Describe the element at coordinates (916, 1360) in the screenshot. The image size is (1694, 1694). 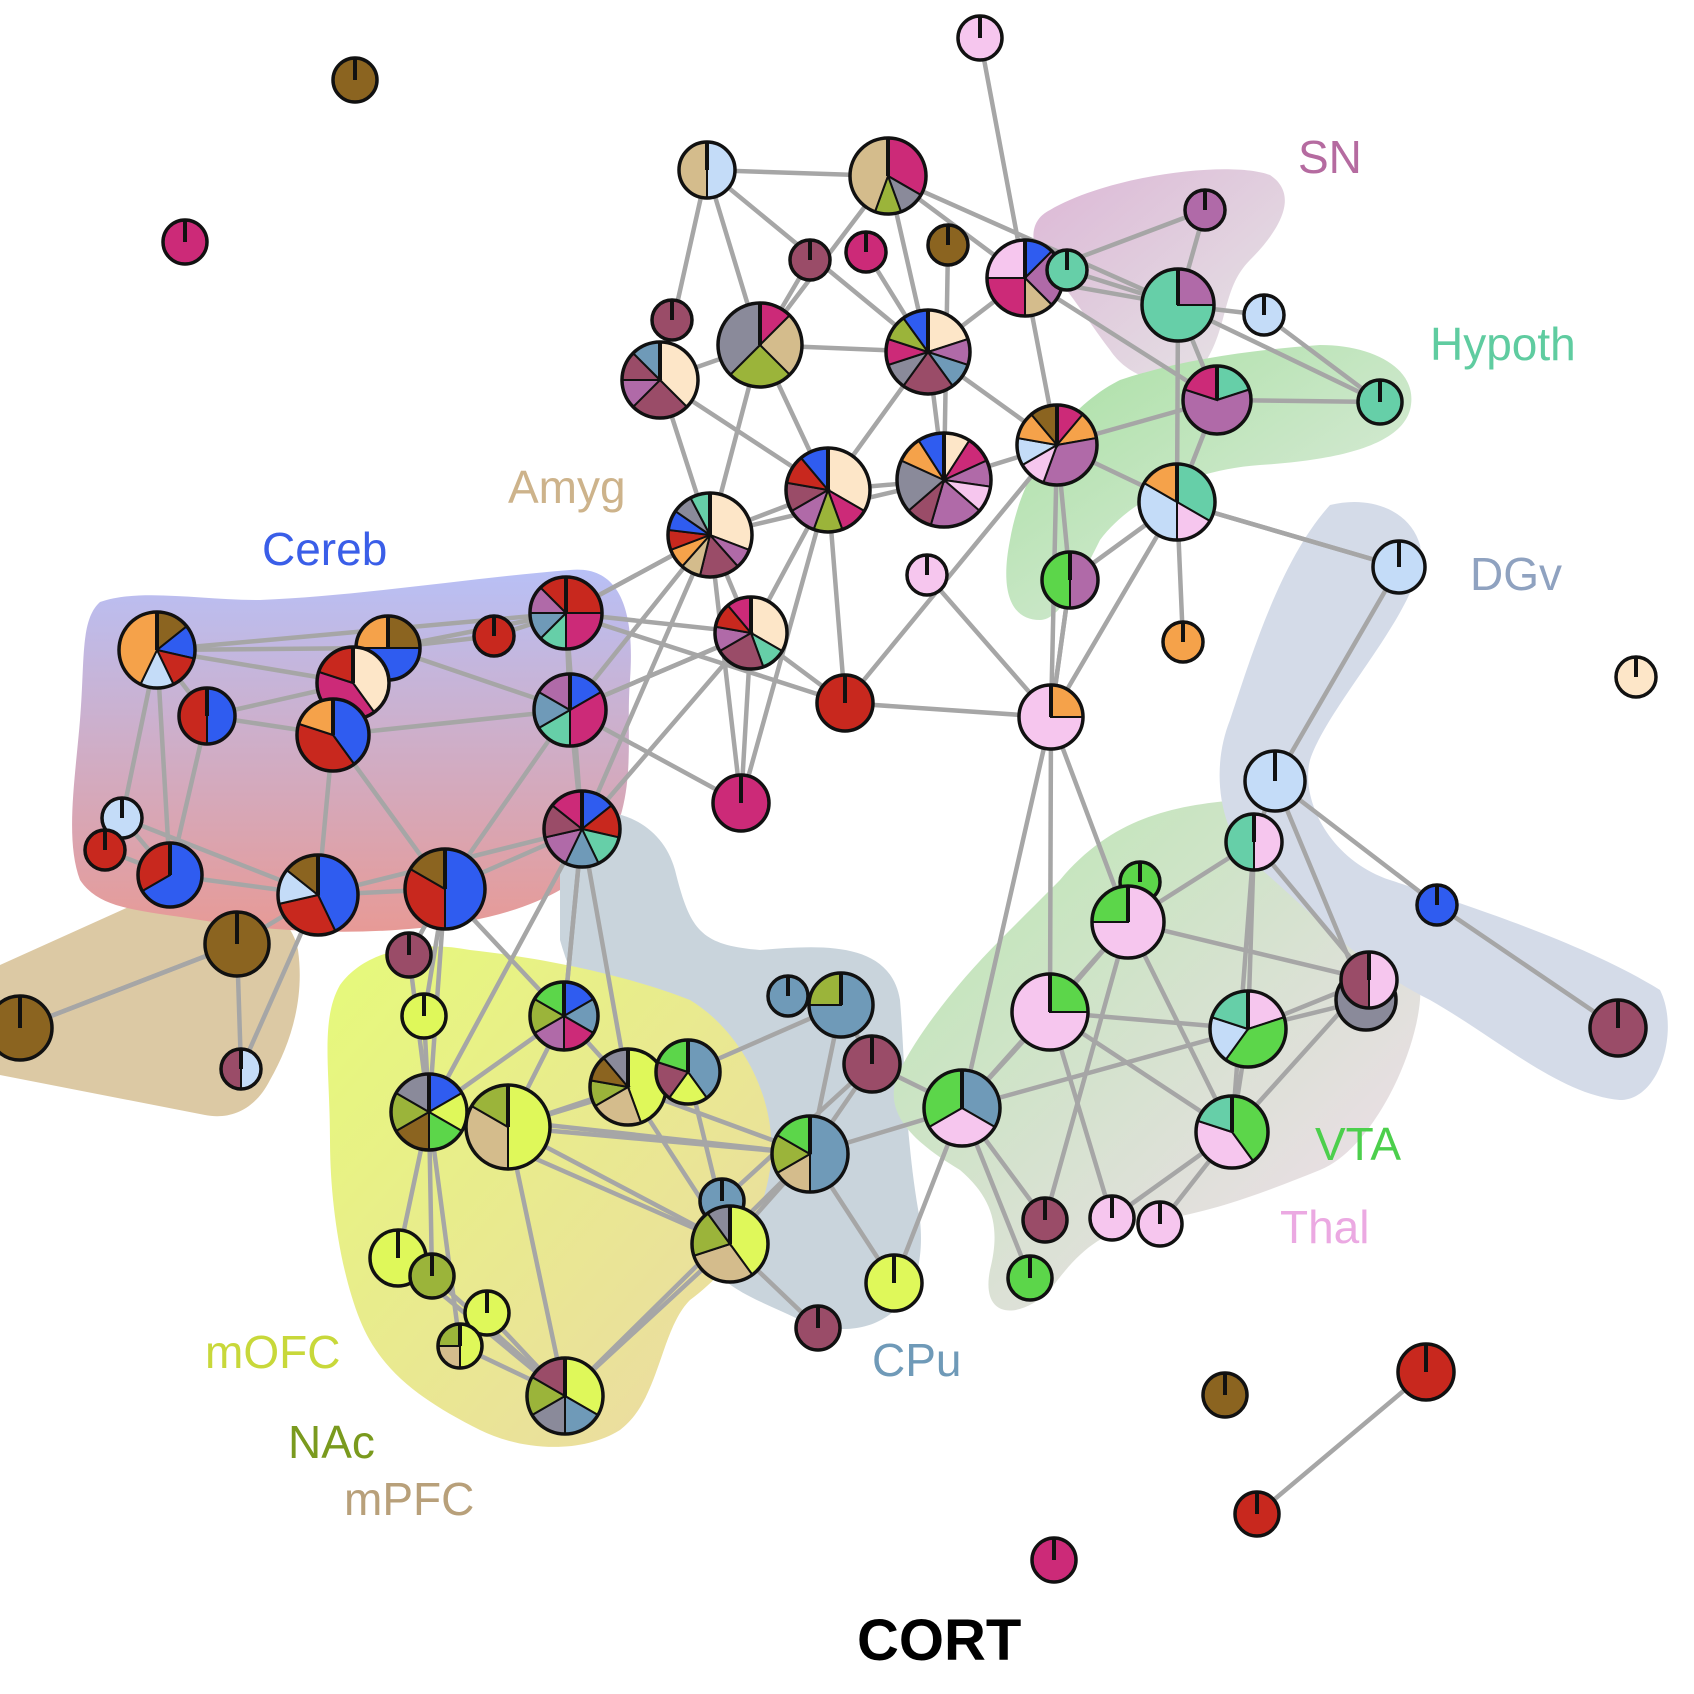
I see `label-cpu: CPu` at that location.